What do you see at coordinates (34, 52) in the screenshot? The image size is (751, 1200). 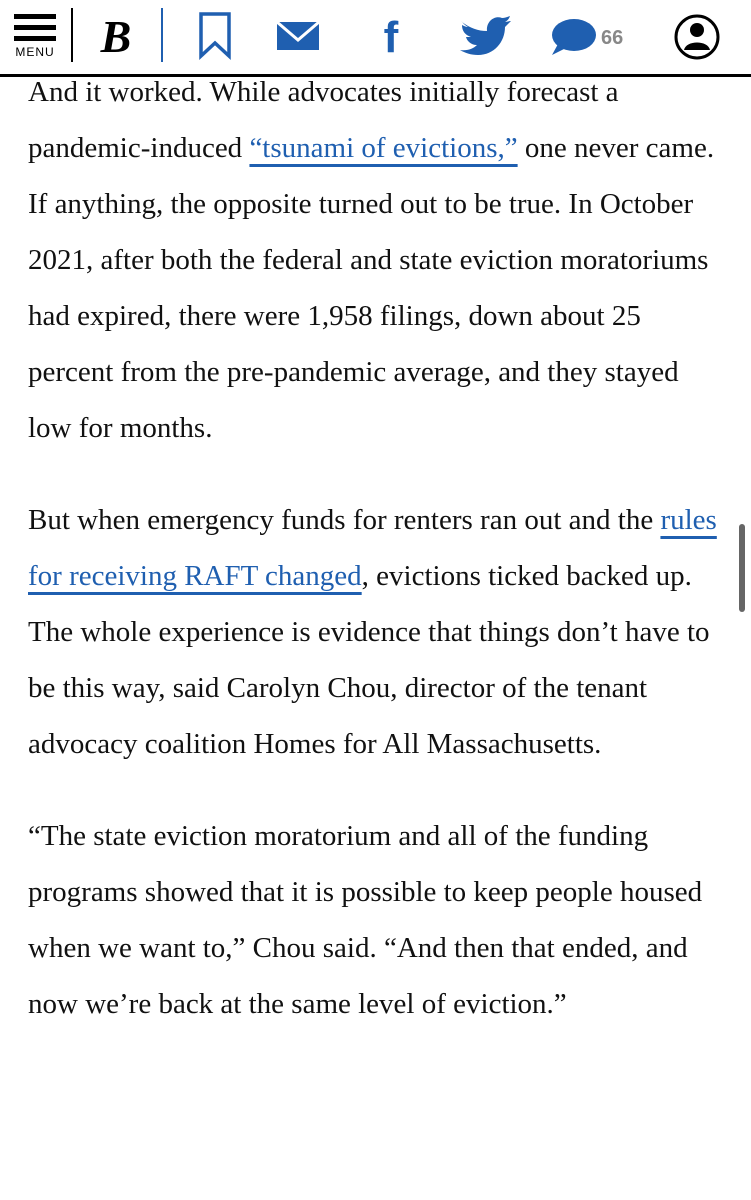 I see `menu-label: MENU` at bounding box center [34, 52].